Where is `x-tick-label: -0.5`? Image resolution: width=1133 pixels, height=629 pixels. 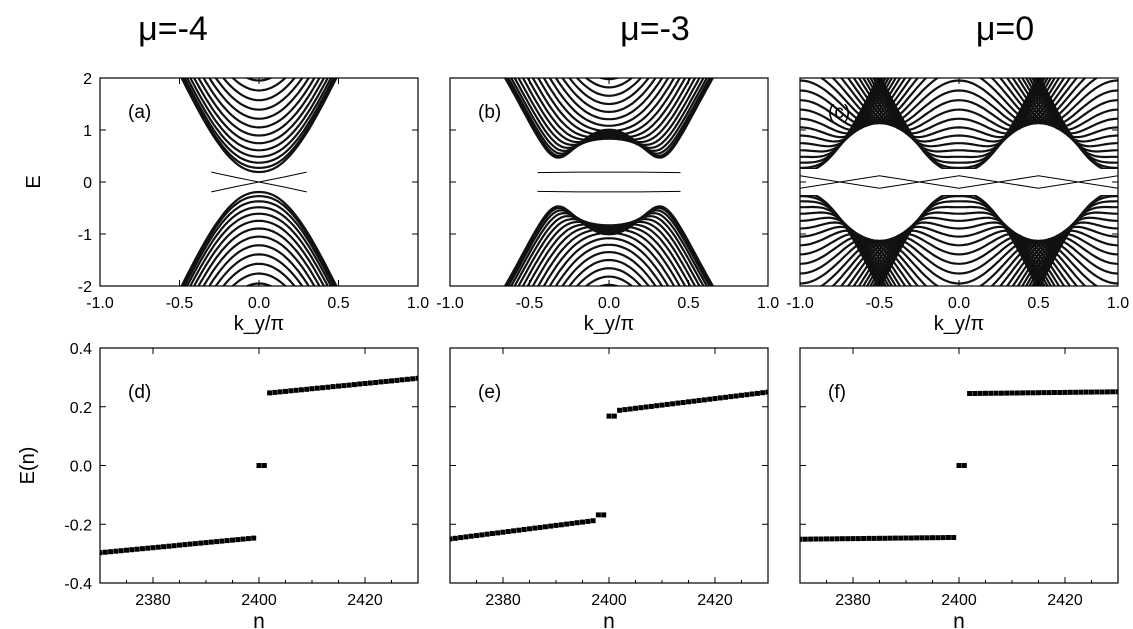 x-tick-label: -0.5 is located at coordinates (180, 303).